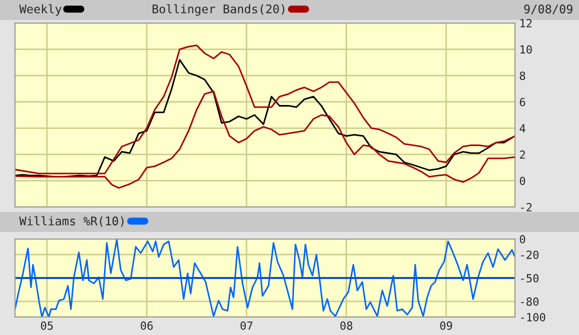 The width and height of the screenshot is (579, 335). What do you see at coordinates (346, 325) in the screenshot?
I see `x-tick-label: 08` at bounding box center [346, 325].